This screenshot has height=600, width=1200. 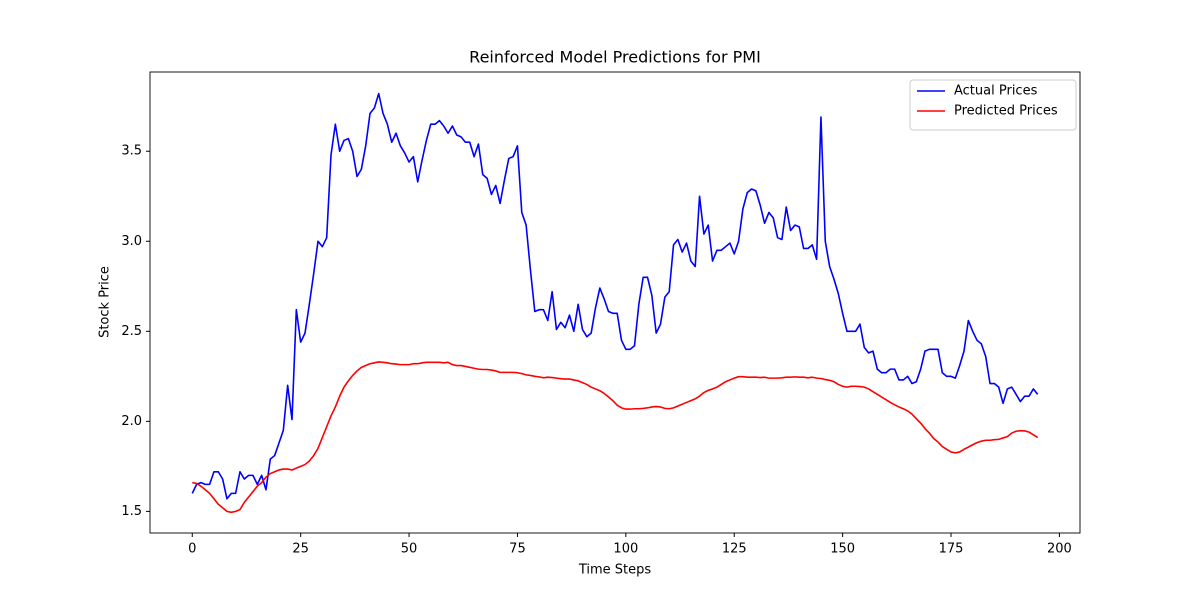 What do you see at coordinates (625, 549) in the screenshot?
I see `x-tick-label: 100` at bounding box center [625, 549].